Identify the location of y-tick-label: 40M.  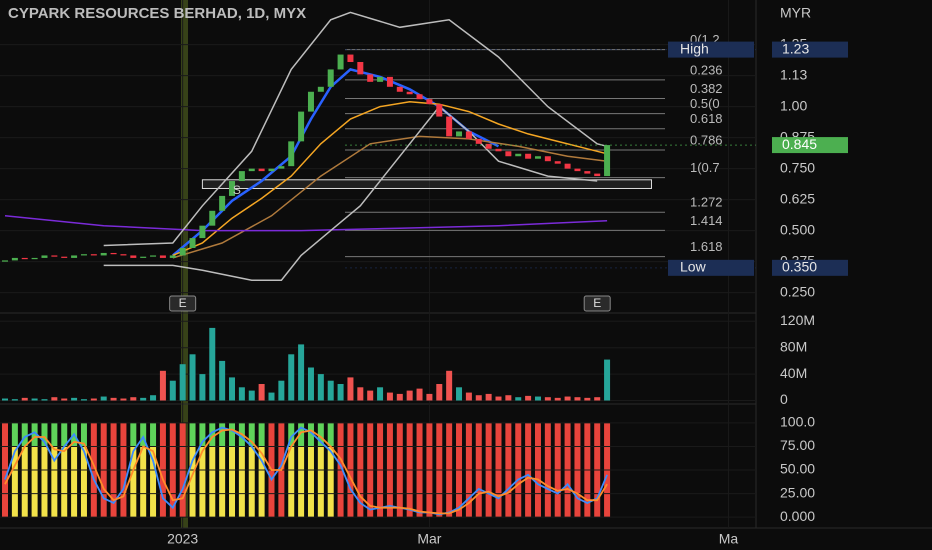
(793, 373).